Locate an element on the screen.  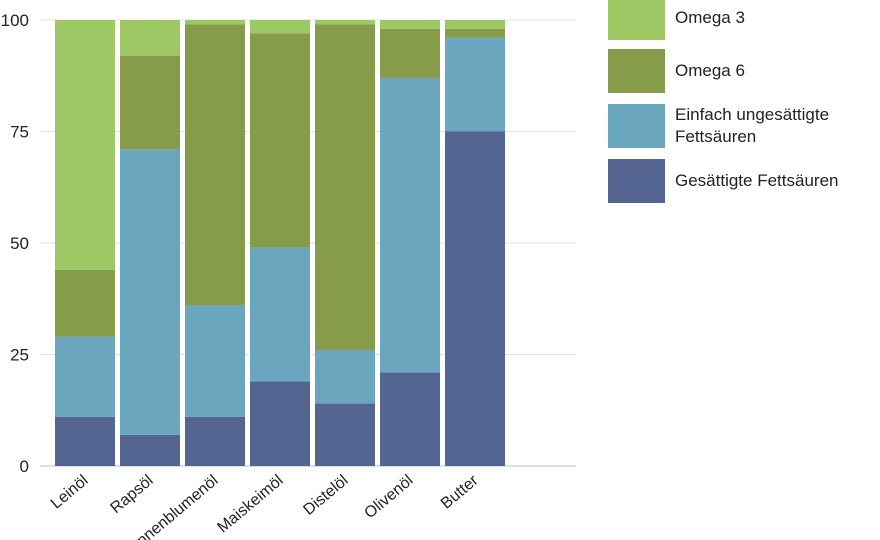
legend-item-einfach-ungesaettigte: Einfach ungesättigte Fettsäuren is located at coordinates (741, 126).